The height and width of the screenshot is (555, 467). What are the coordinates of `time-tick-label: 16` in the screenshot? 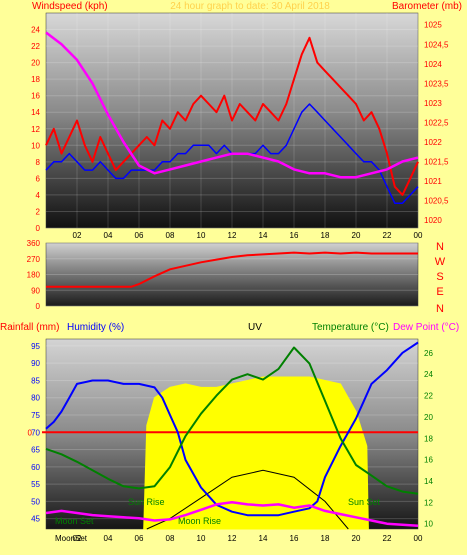 It's located at (294, 235).